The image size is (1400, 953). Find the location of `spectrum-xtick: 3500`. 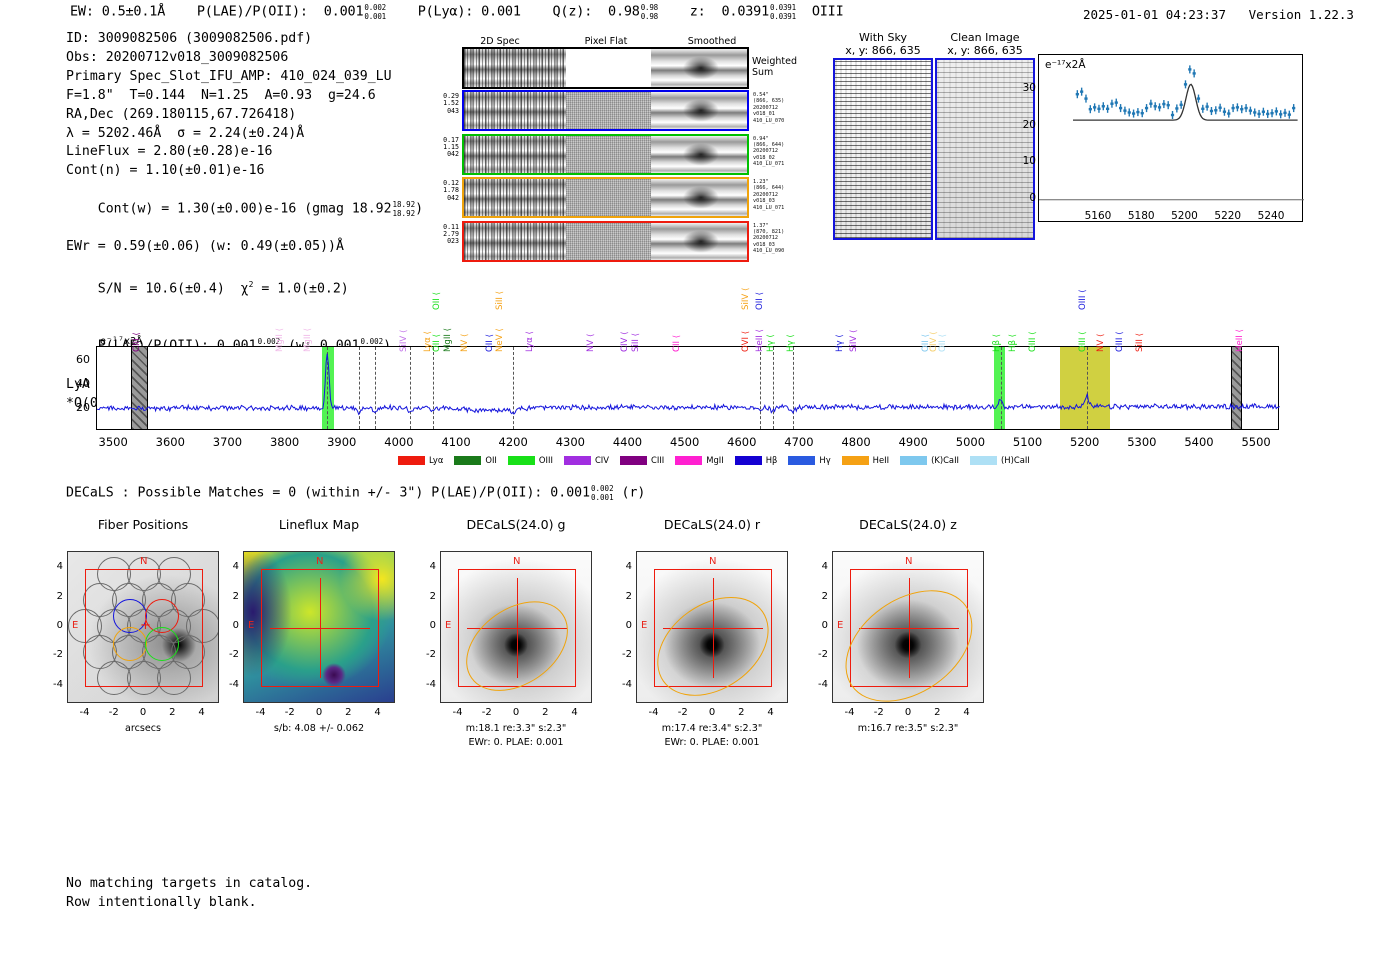

spectrum-xtick: 3500 is located at coordinates (113, 442).